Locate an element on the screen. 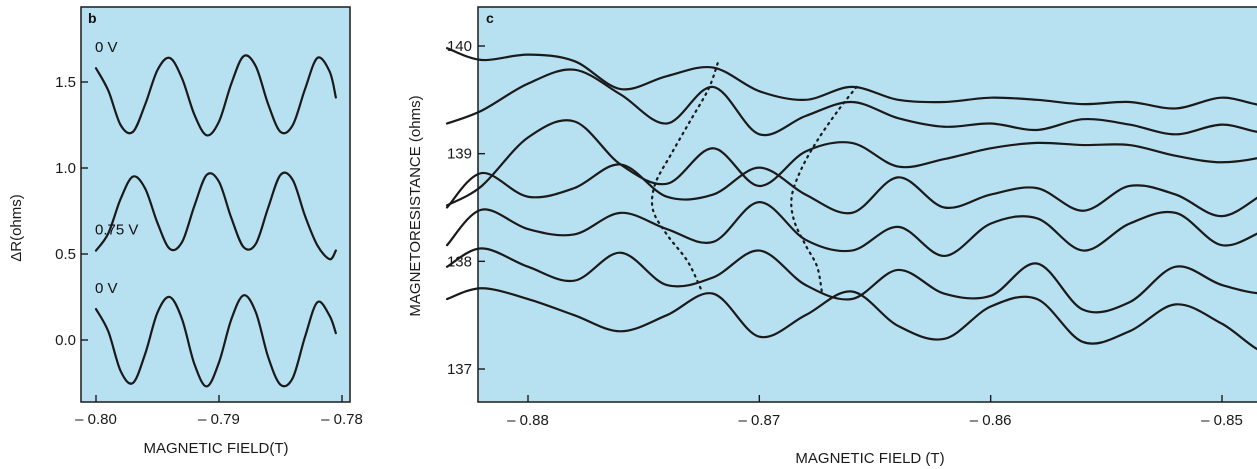 This screenshot has width=1257, height=469. panel-b-y-tick-label: 0.0 is located at coordinates (65, 340).